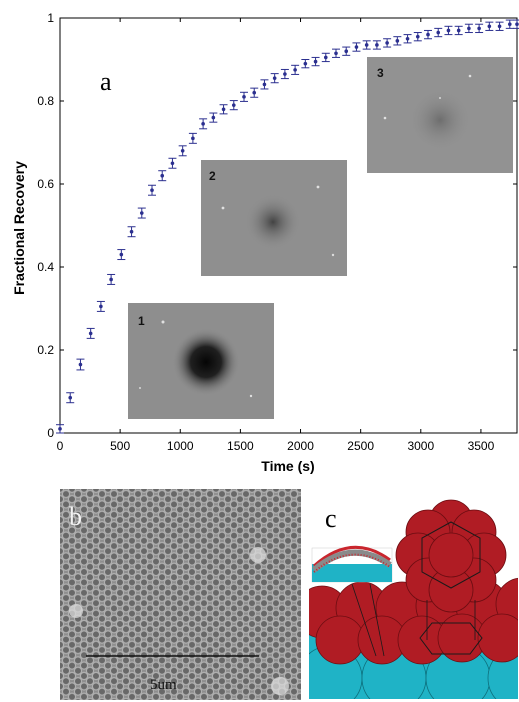  I want to click on panel-label-b: b, so click(75, 516).